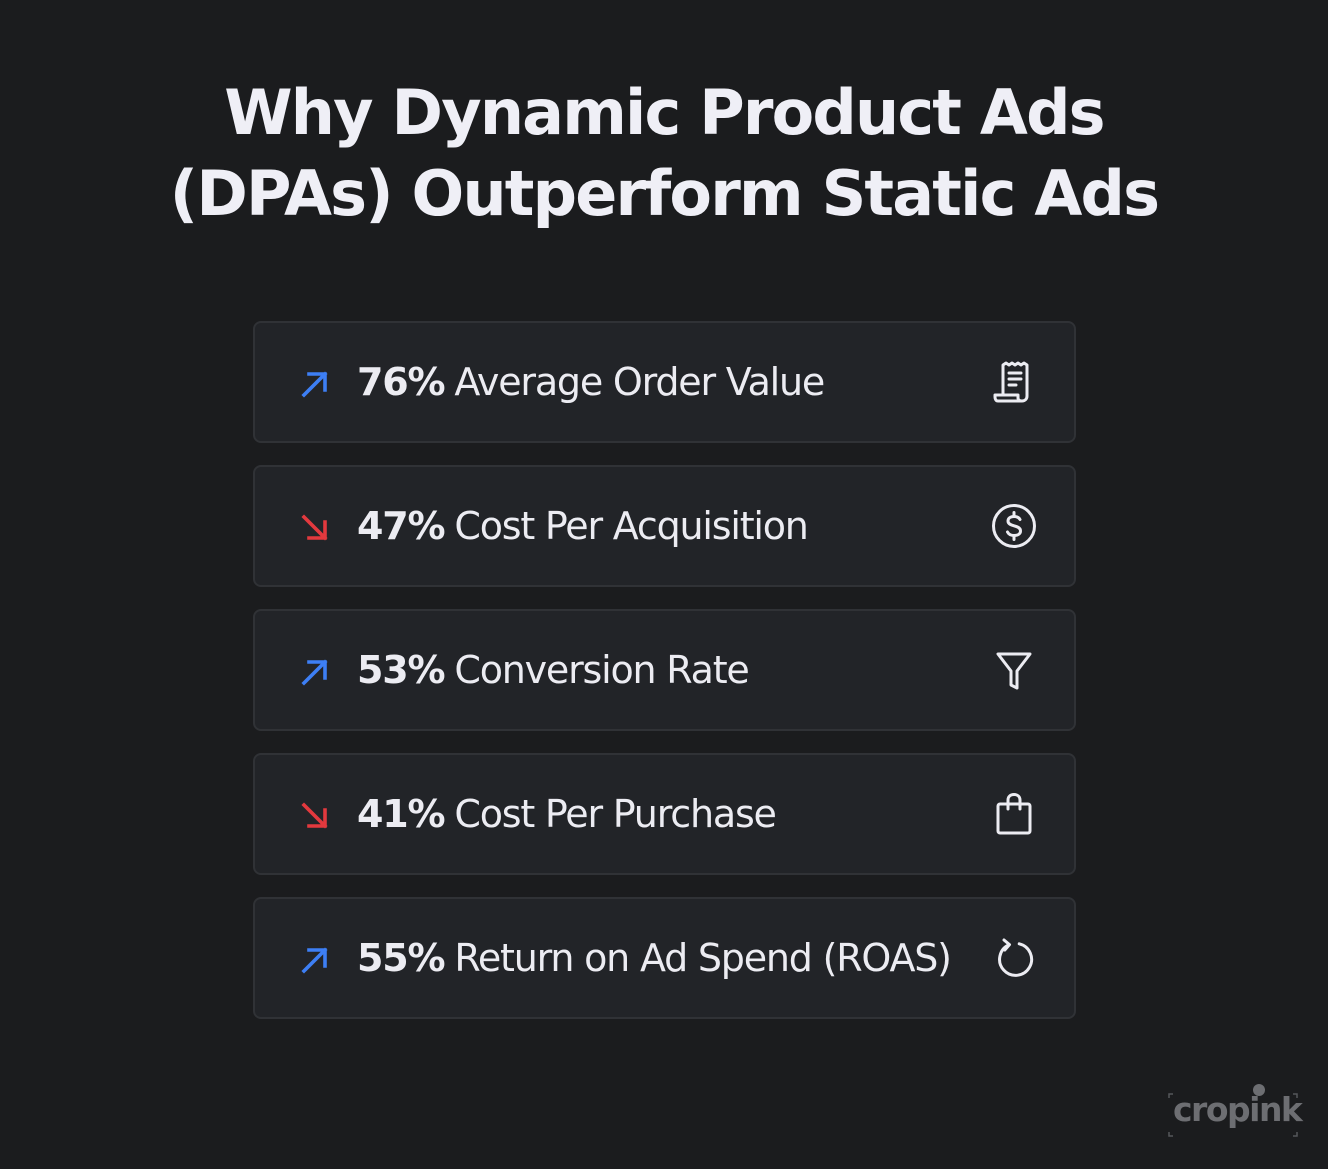 The height and width of the screenshot is (1169, 1328). Describe the element at coordinates (1014, 526) in the screenshot. I see `dollar-circle-icon` at that location.